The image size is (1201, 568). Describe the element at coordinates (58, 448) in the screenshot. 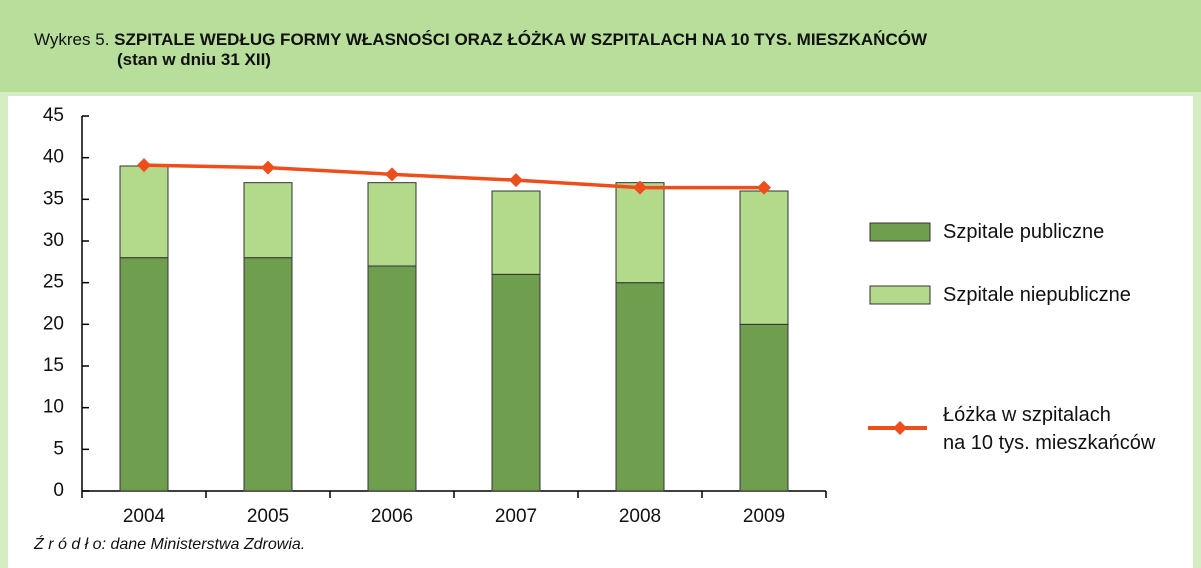

I see `y-tick-label: 5` at that location.